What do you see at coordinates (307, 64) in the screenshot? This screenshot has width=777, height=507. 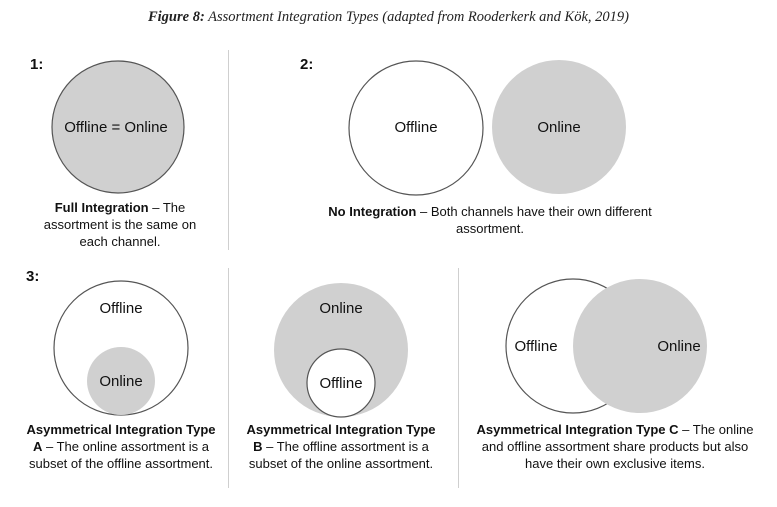 I see `panel-2-number: 2:` at bounding box center [307, 64].